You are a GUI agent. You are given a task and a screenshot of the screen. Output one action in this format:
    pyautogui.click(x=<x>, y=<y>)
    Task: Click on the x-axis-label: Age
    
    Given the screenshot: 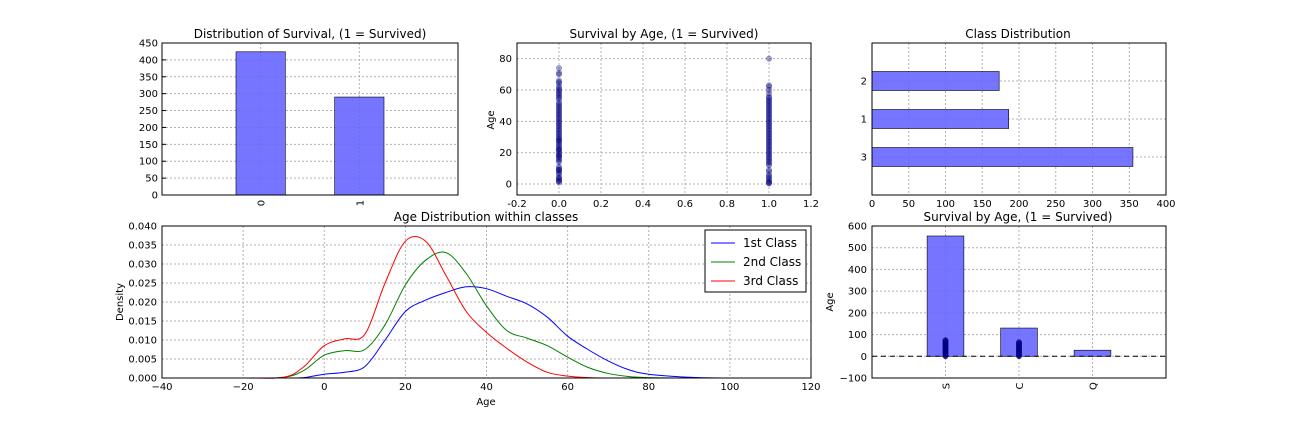 What is the action you would take?
    pyautogui.click(x=485, y=402)
    